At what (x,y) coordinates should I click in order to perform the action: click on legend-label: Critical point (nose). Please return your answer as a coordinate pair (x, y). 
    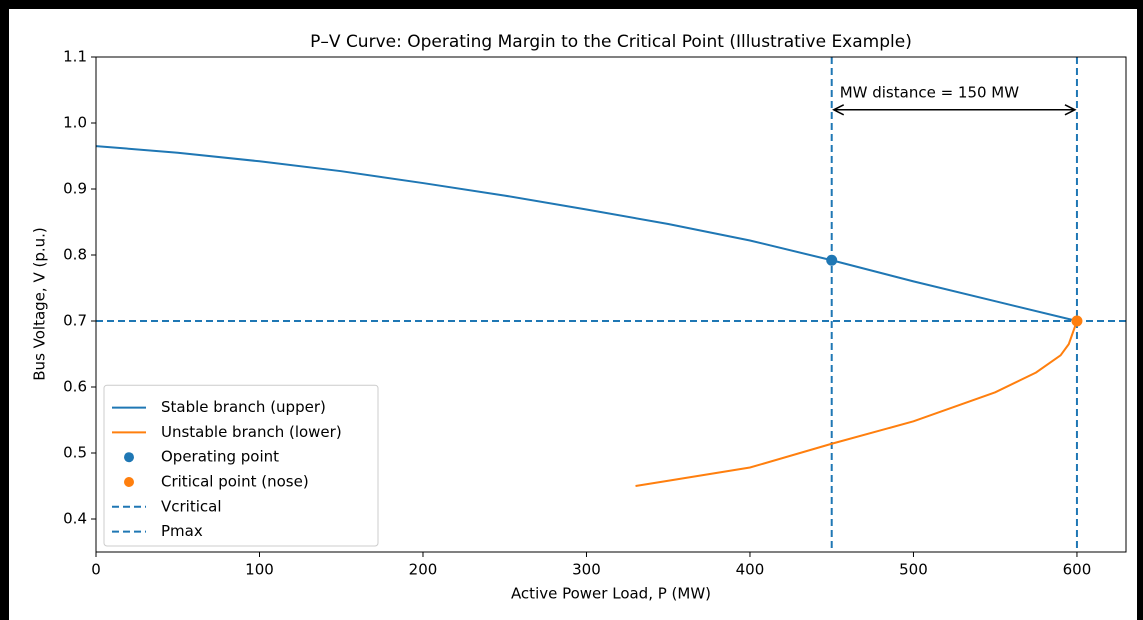
    Looking at the image, I should click on (235, 482).